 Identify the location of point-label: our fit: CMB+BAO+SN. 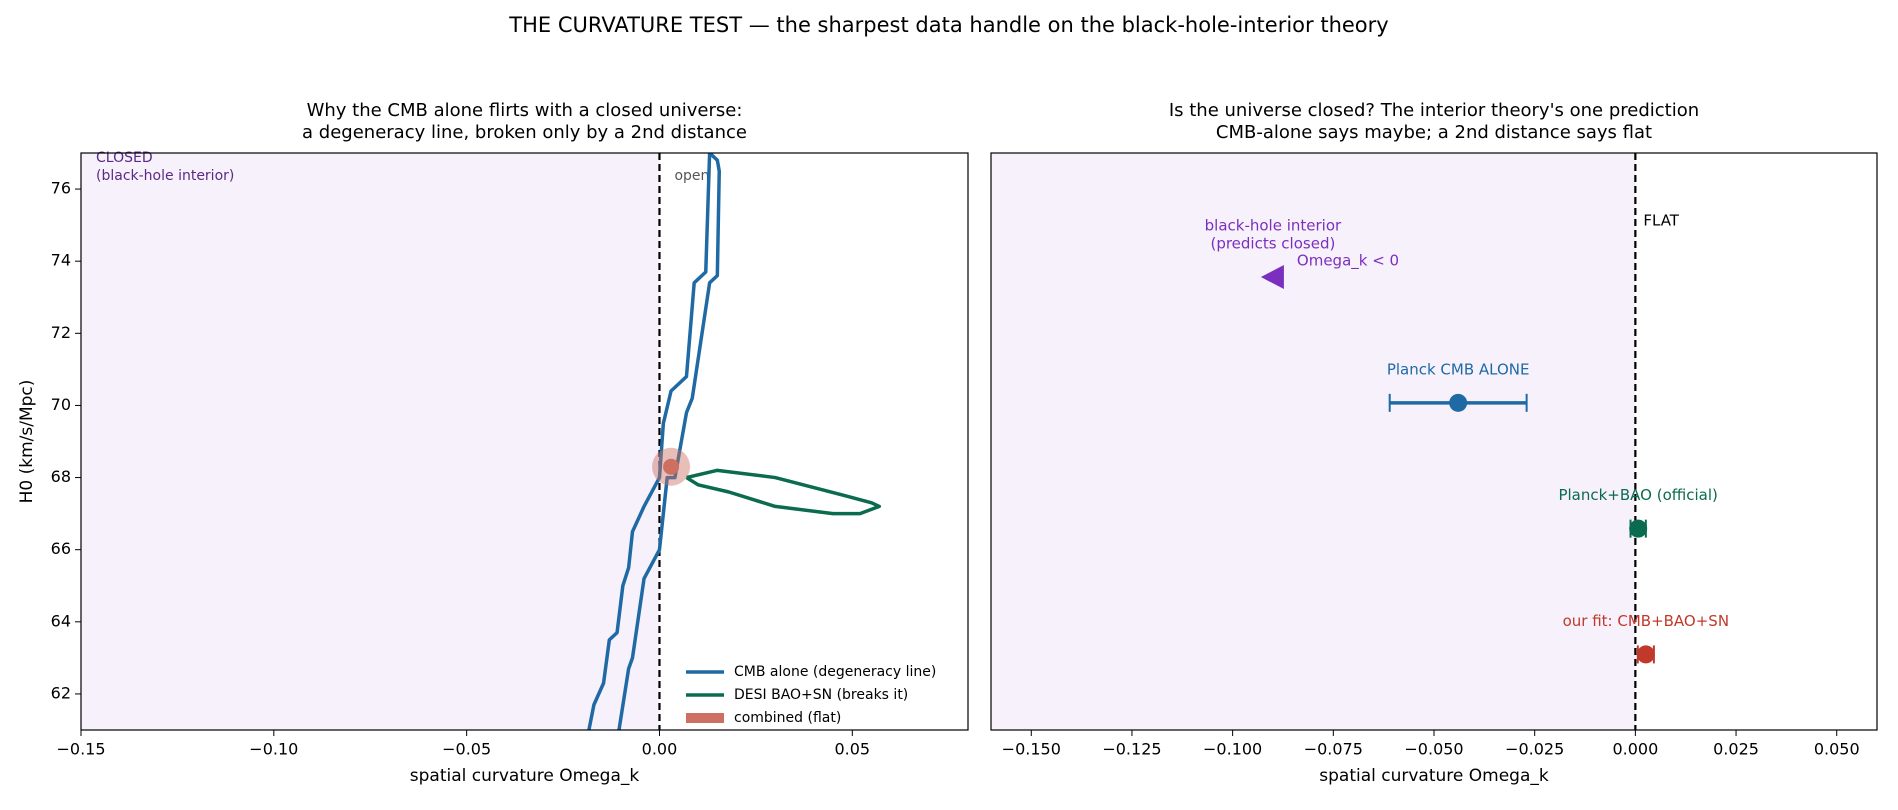
(1646, 621).